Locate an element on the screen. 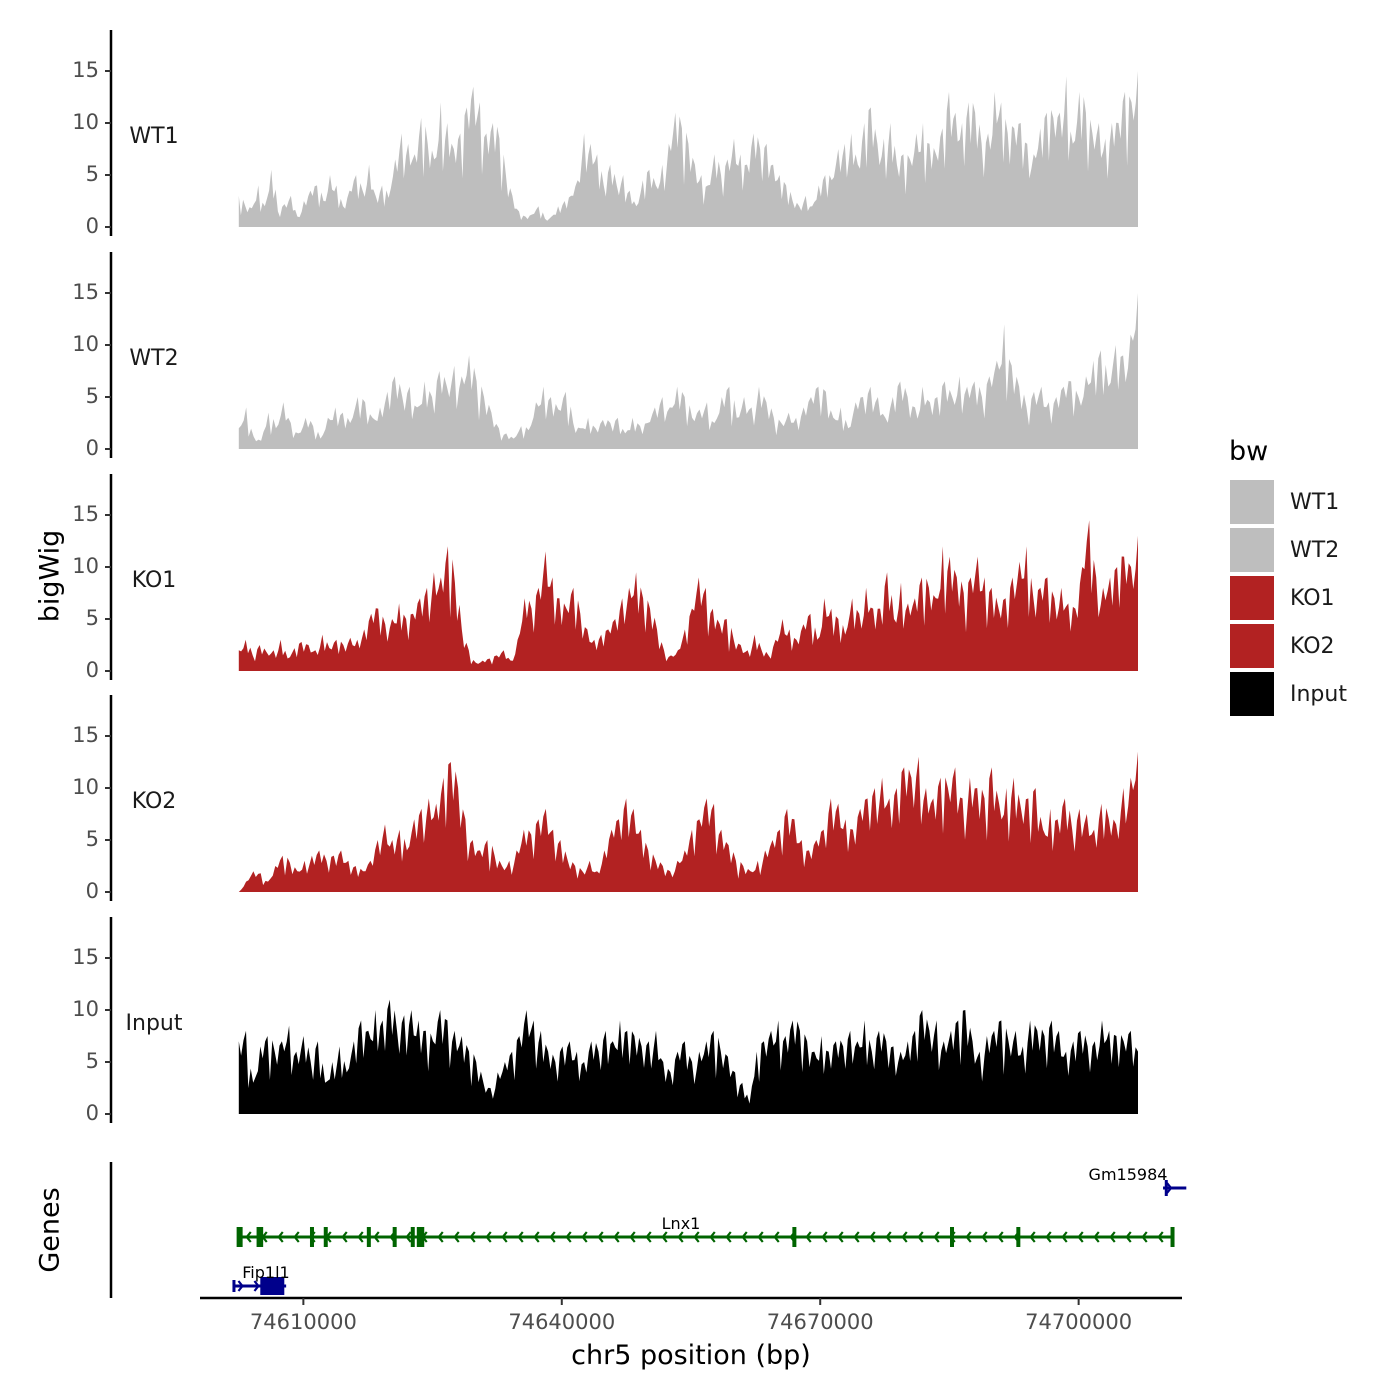 This screenshot has height=1400, width=1400. gene-label: Gm15984 is located at coordinates (1128, 1174).